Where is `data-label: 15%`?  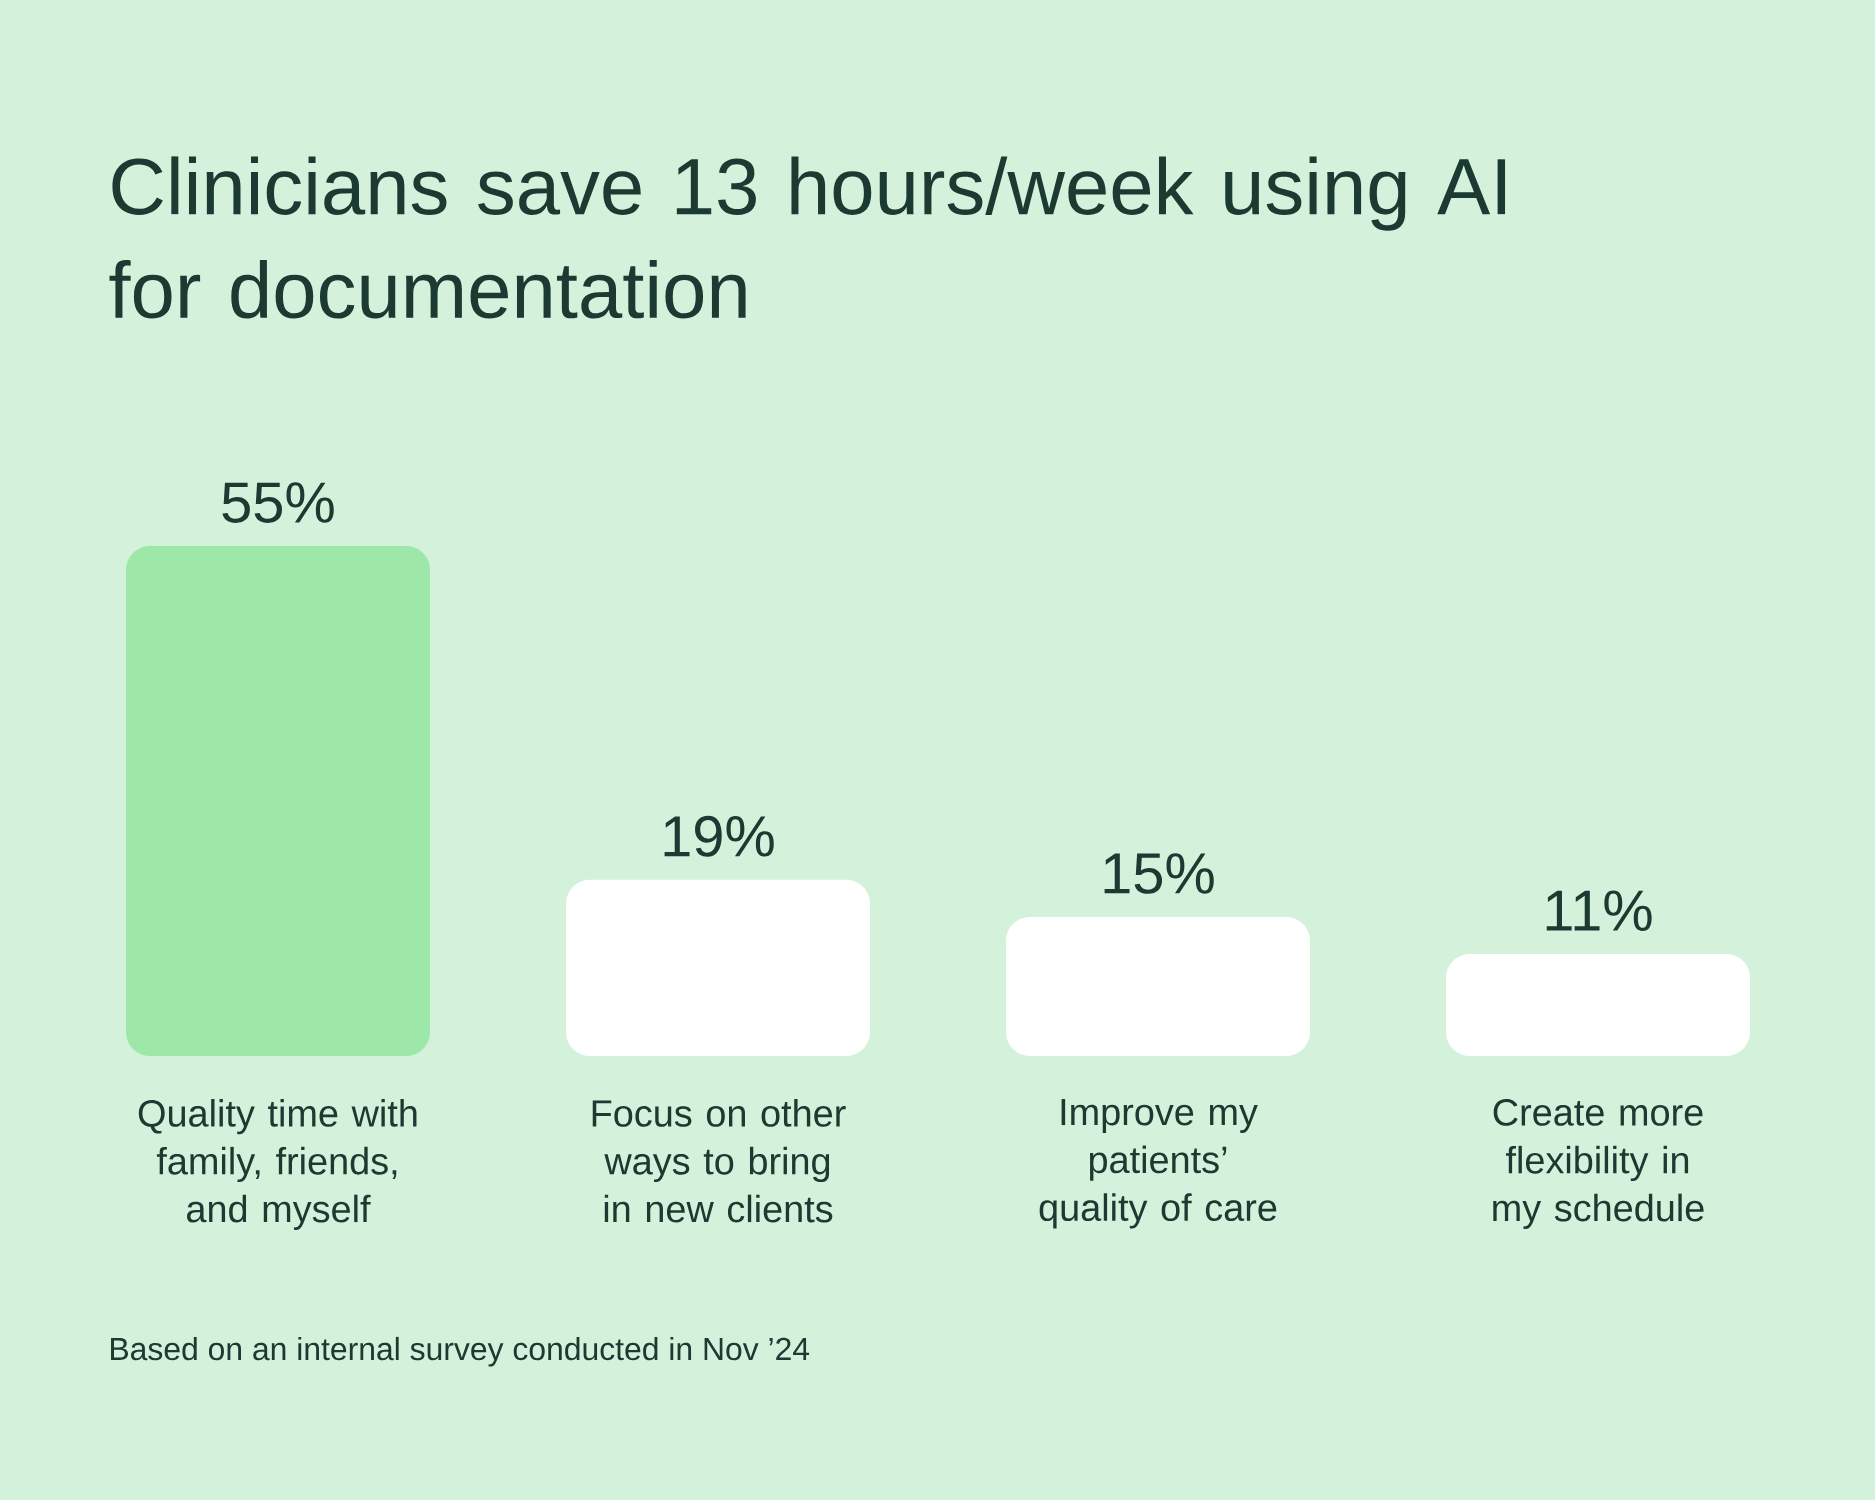
data-label: 15% is located at coordinates (1159, 873).